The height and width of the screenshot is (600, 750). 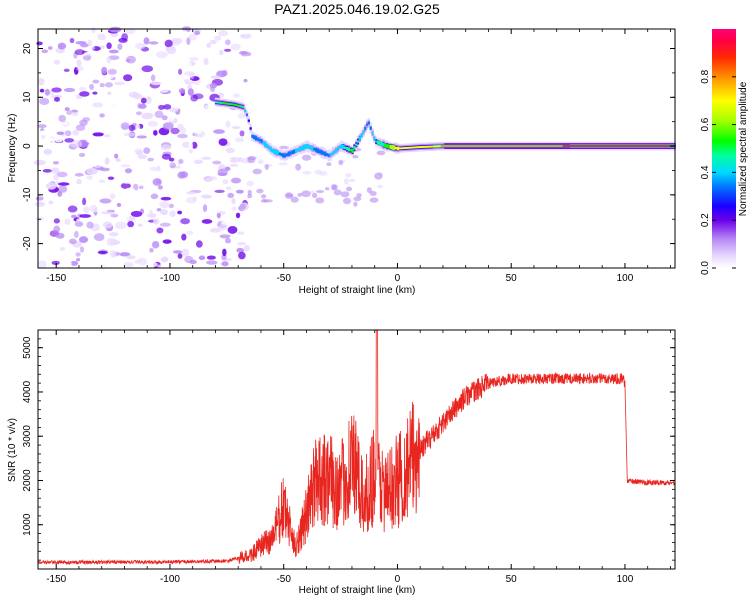 What do you see at coordinates (625, 579) in the screenshot?
I see `snr-xtick-label: 100` at bounding box center [625, 579].